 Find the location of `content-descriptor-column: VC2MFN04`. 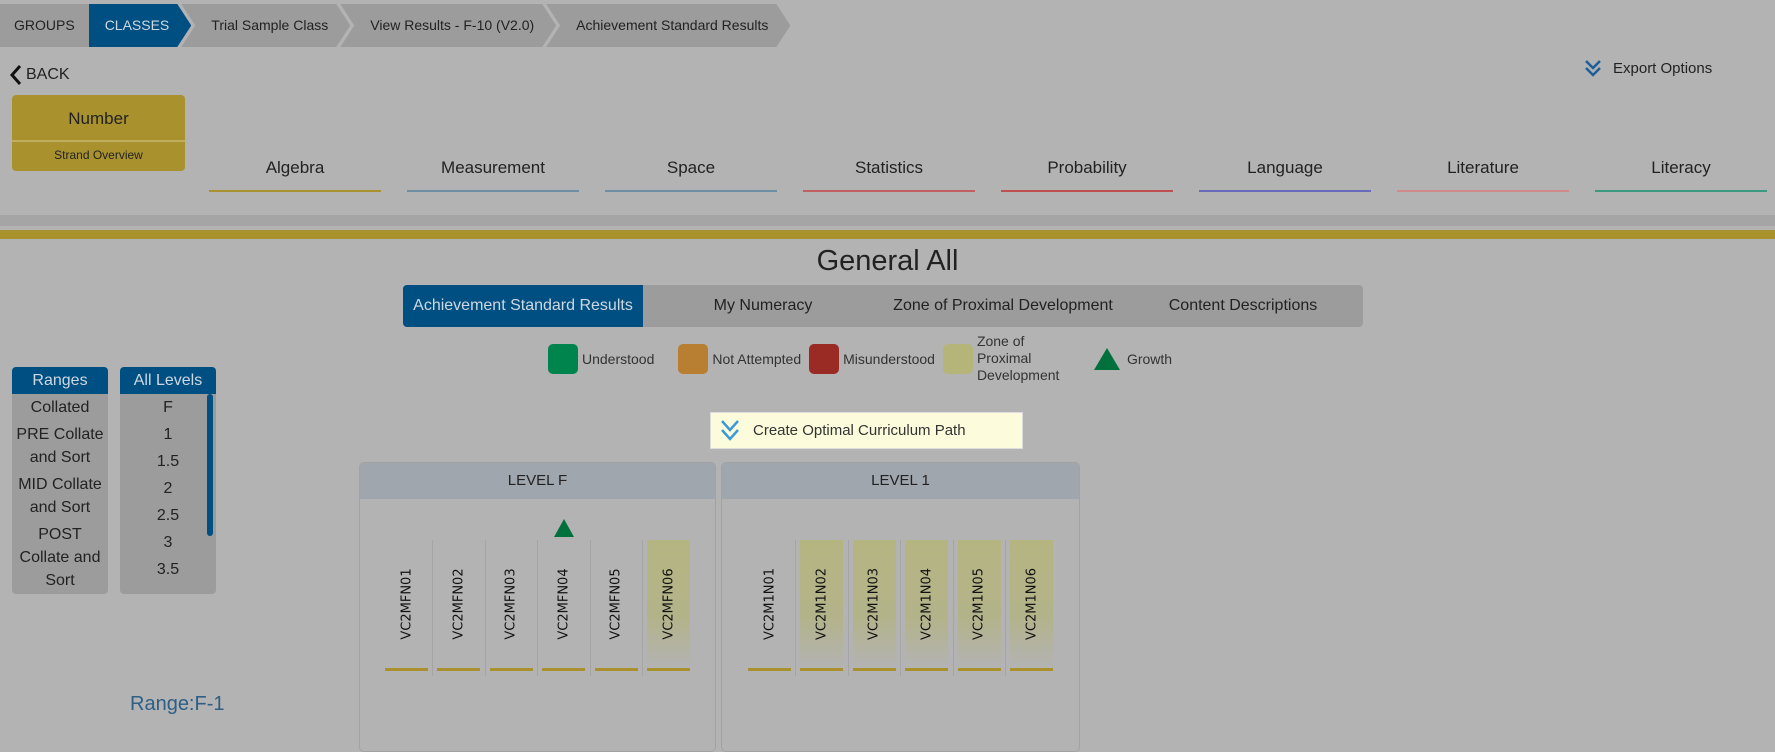

content-descriptor-column: VC2MFN04 is located at coordinates (564, 605).